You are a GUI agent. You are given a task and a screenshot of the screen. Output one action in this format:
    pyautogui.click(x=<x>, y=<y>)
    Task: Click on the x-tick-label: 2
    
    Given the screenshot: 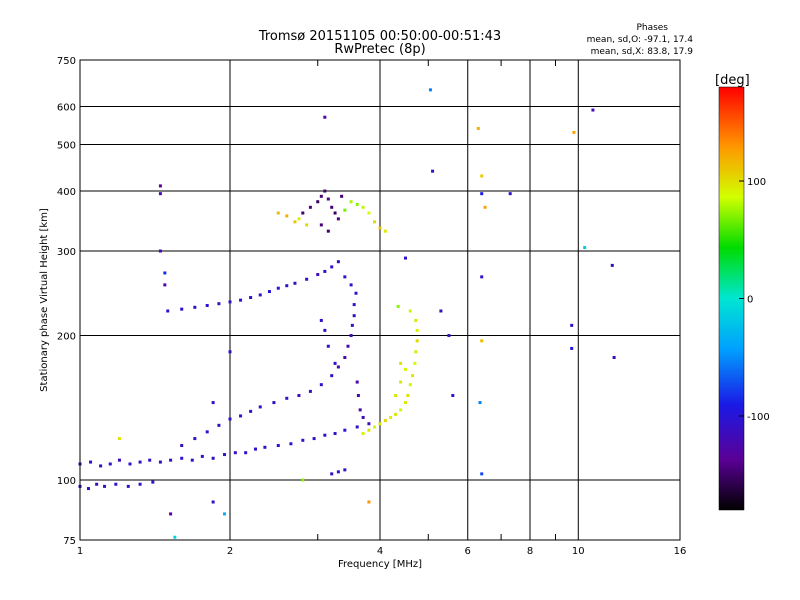 What is the action you would take?
    pyautogui.click(x=230, y=551)
    